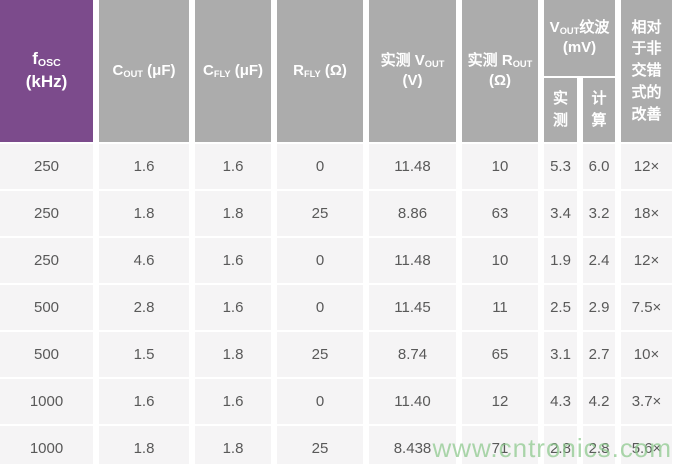 This screenshot has height=464, width=674. I want to click on cell-ripple-calculated: 4.2, so click(599, 401).